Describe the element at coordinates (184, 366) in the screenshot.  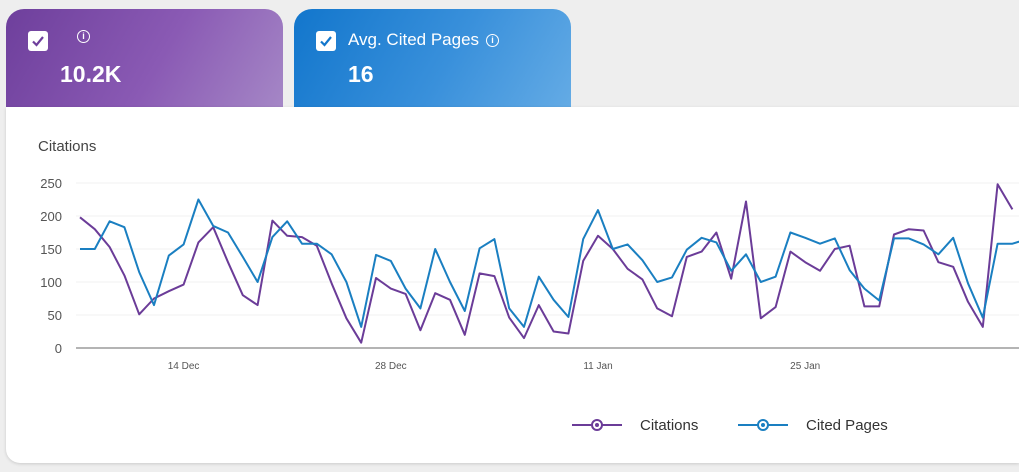
I see `x-tick-label: 14 Dec` at that location.